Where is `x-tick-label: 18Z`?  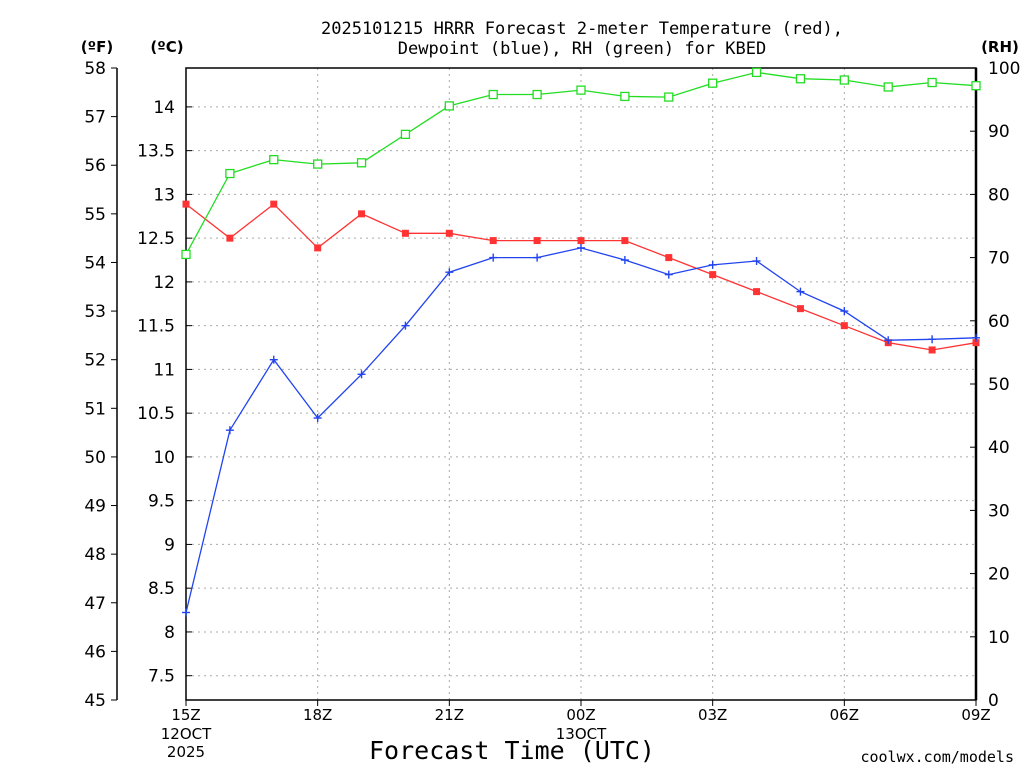
x-tick-label: 18Z is located at coordinates (317, 715).